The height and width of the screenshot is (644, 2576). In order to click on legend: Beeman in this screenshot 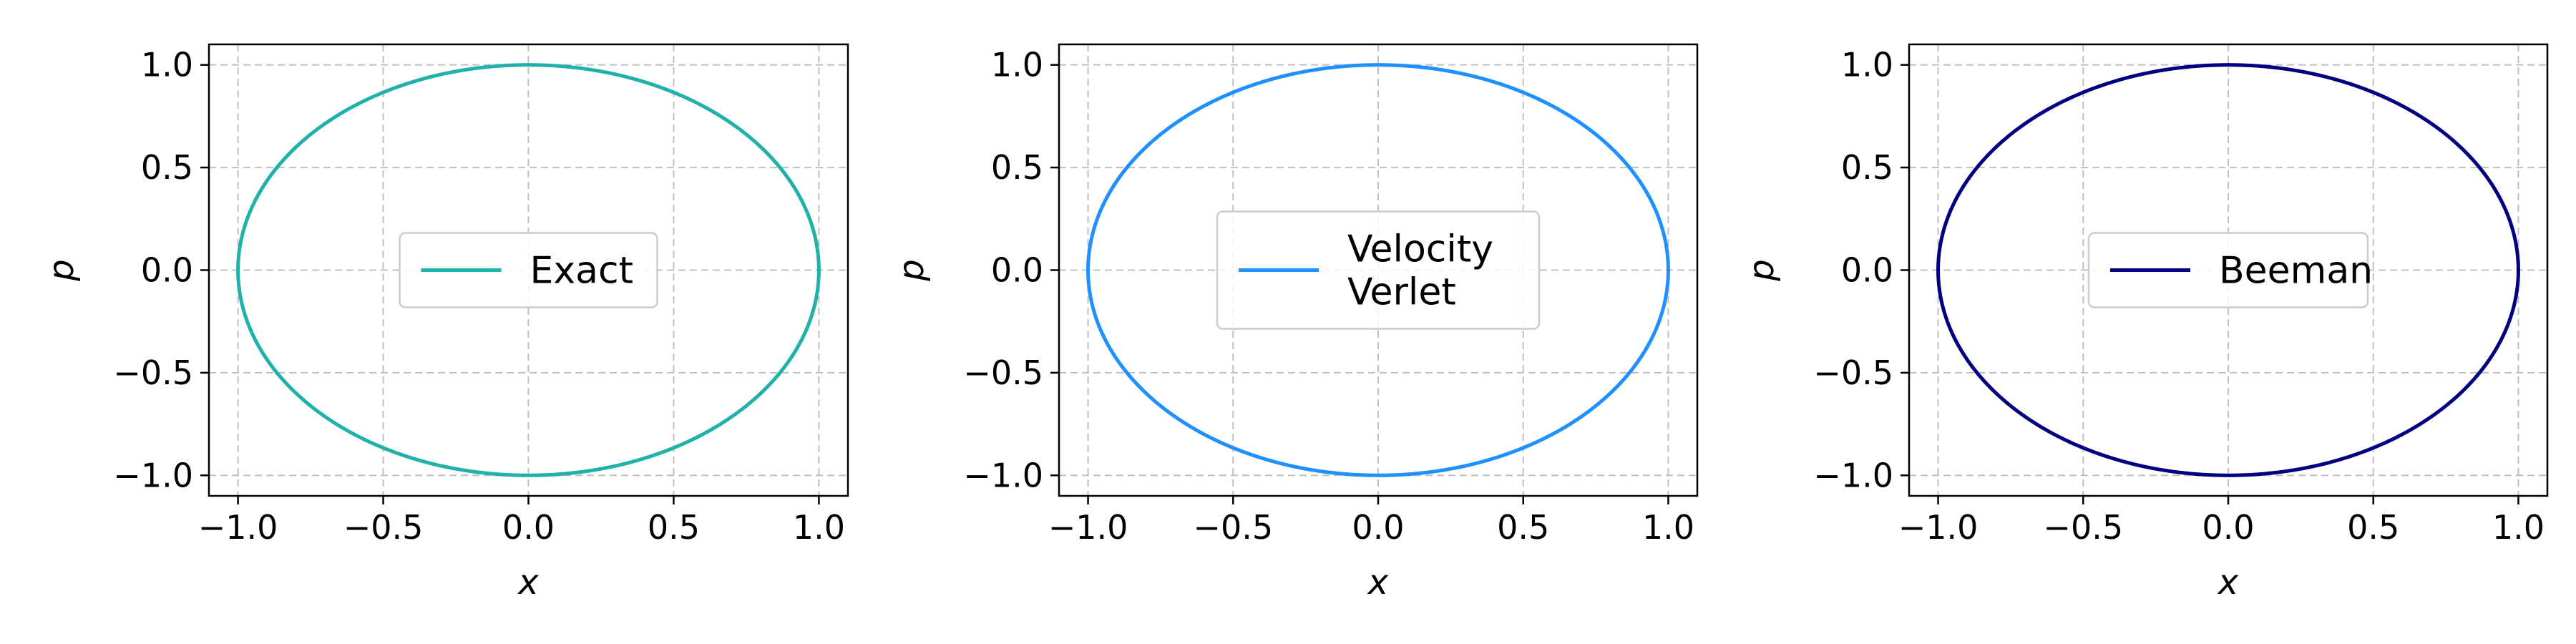, I will do `click(2230, 270)`.